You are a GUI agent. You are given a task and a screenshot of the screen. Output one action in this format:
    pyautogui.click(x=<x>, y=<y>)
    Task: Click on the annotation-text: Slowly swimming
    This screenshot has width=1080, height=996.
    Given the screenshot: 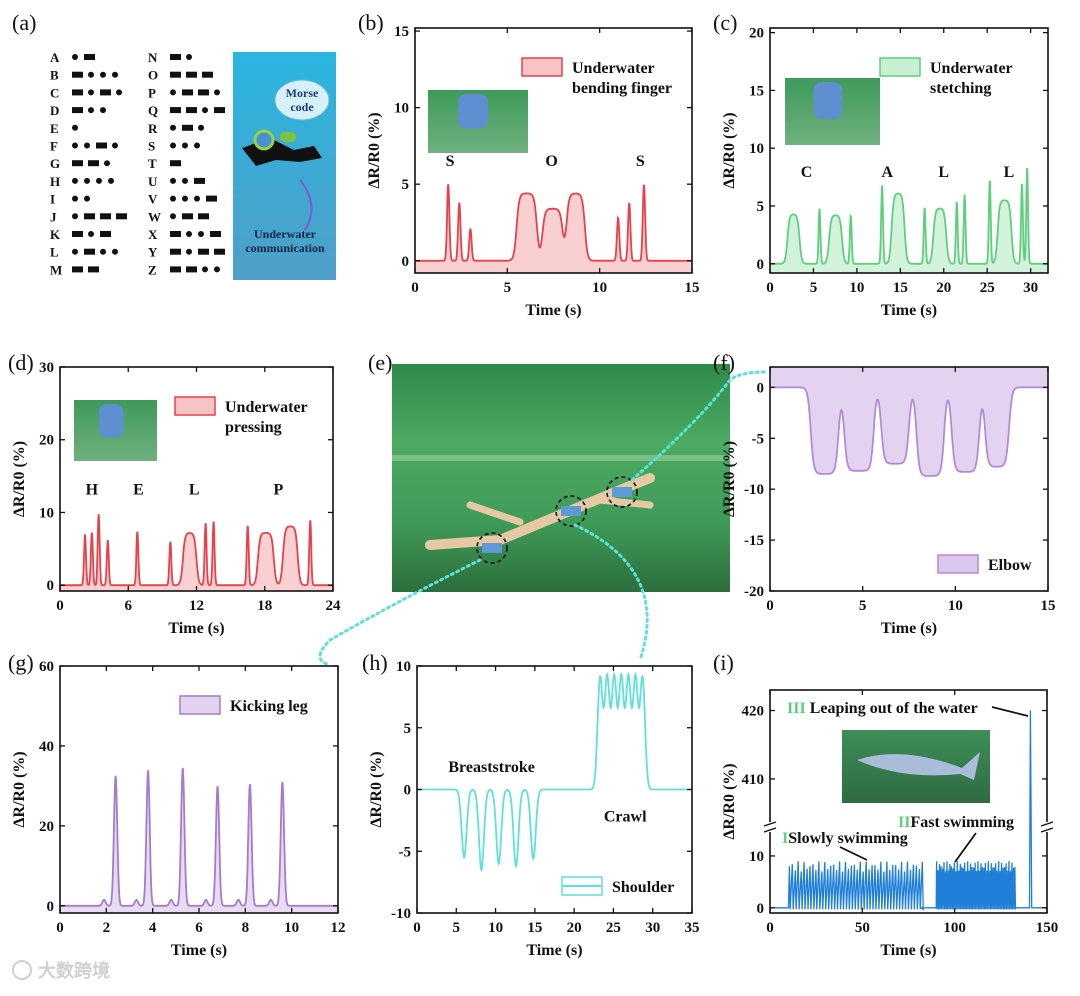 What is the action you would take?
    pyautogui.click(x=848, y=838)
    